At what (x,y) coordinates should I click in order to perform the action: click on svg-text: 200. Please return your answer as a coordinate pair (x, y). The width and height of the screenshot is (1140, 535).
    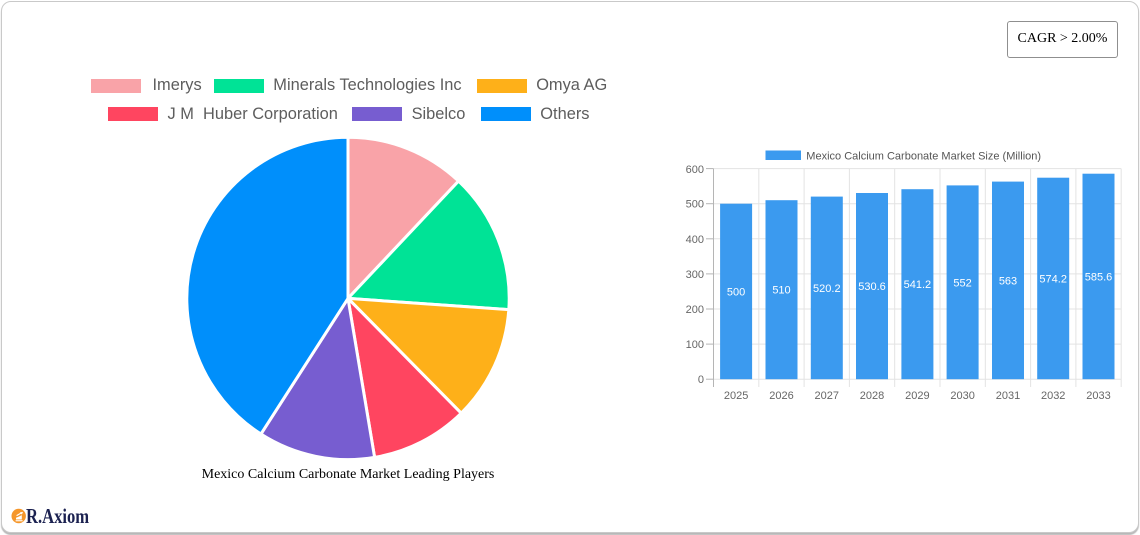
    Looking at the image, I should click on (695, 310).